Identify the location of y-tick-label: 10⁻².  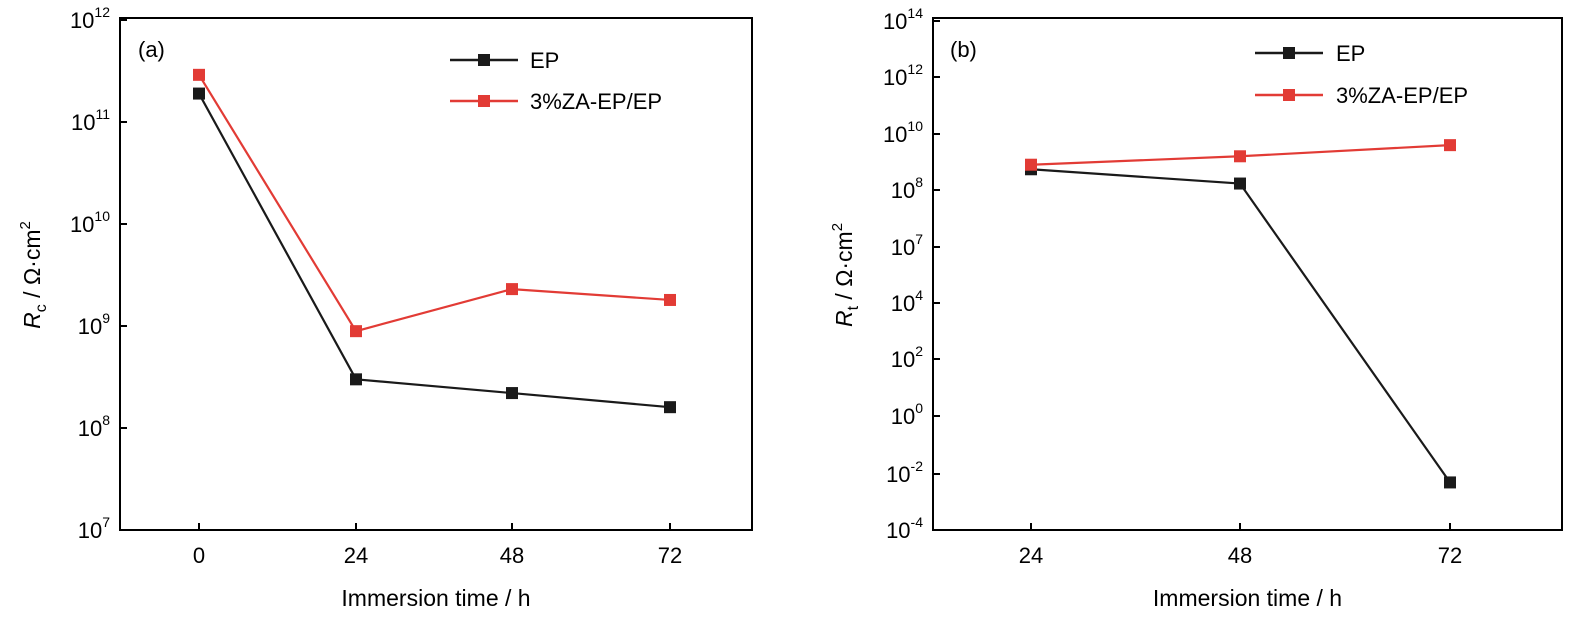
(904, 472).